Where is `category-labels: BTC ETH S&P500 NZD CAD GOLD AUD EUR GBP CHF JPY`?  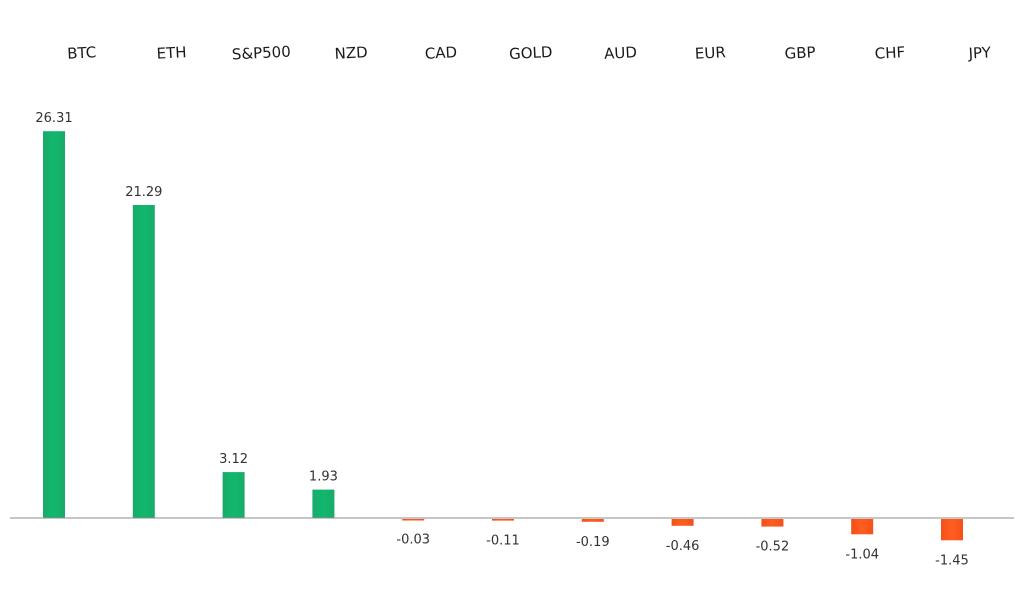 category-labels: BTC ETH S&P500 NZD CAD GOLD AUD EUR GBP CHF JPY is located at coordinates (529, 52).